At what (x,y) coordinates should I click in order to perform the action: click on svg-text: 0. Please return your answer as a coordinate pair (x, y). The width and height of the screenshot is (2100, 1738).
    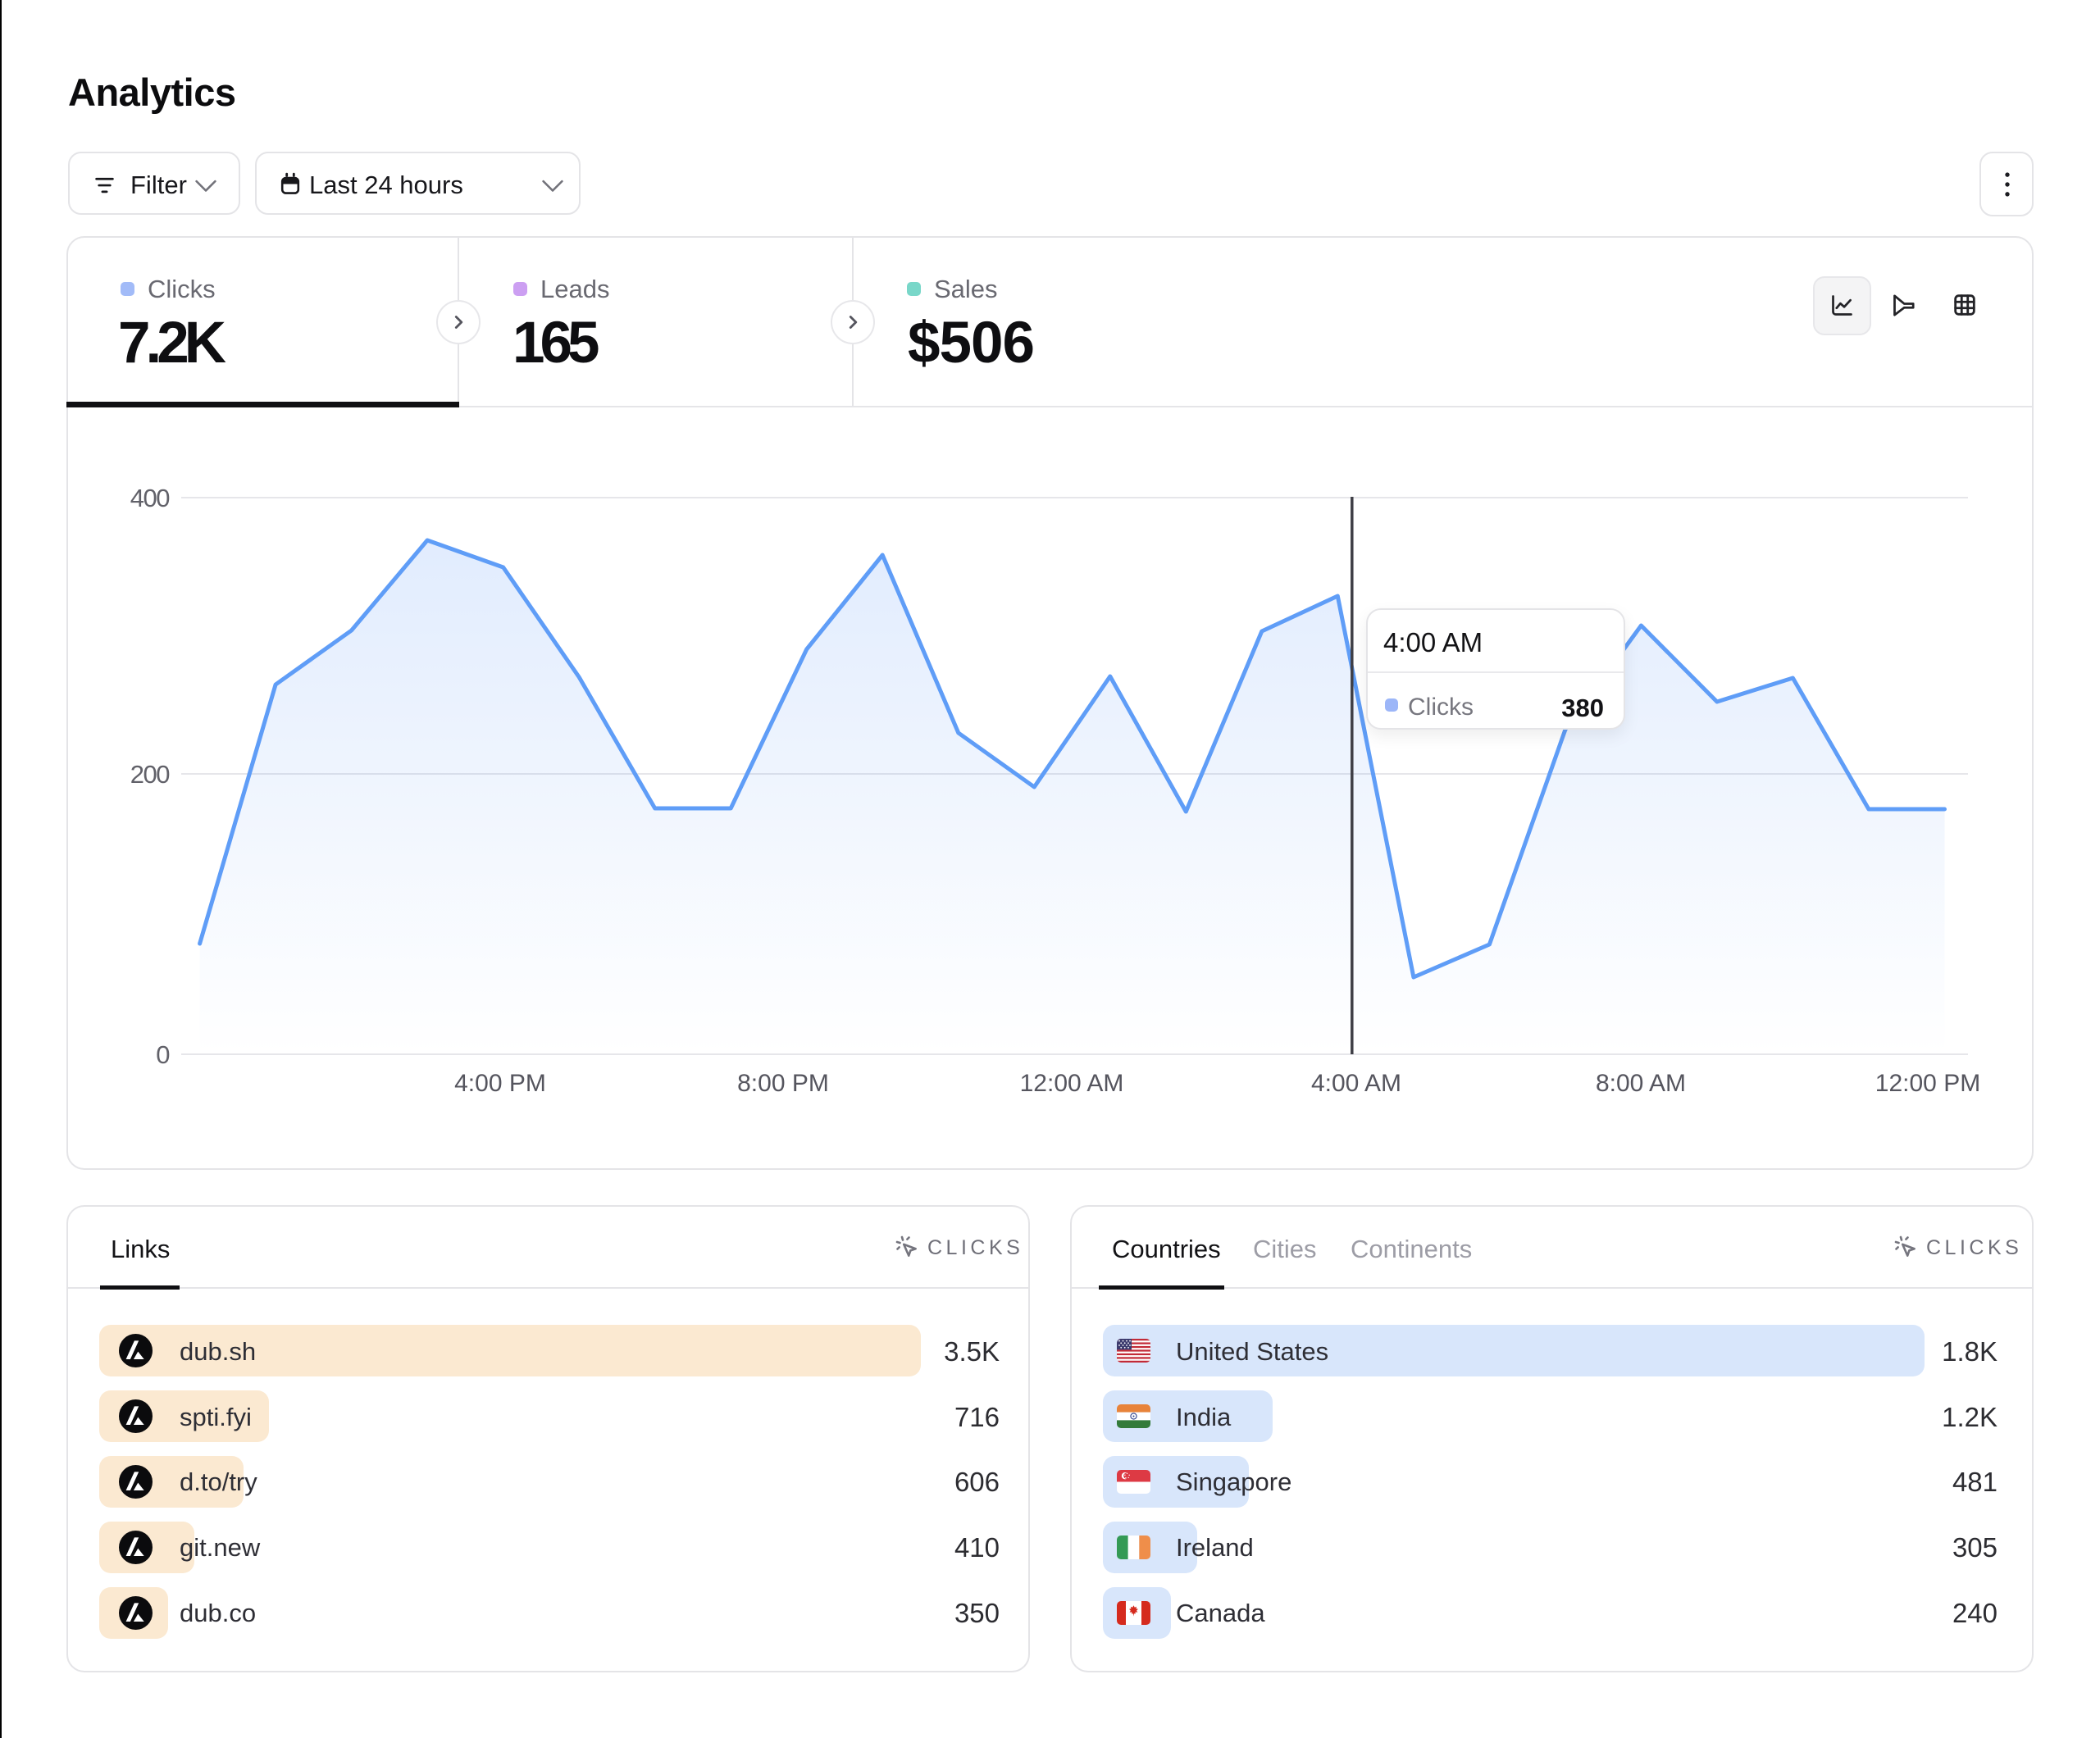
    Looking at the image, I should click on (163, 1054).